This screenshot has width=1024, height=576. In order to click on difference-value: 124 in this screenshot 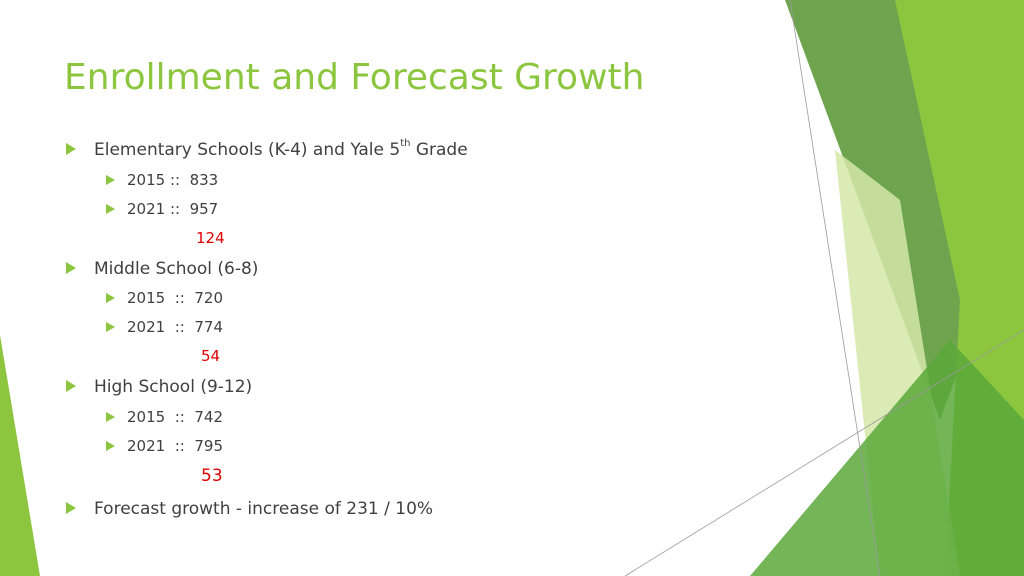, I will do `click(210, 238)`.